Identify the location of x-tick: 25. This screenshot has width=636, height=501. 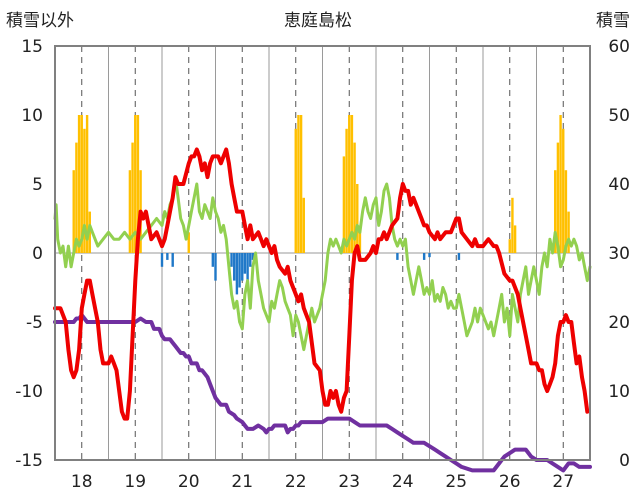
(456, 482).